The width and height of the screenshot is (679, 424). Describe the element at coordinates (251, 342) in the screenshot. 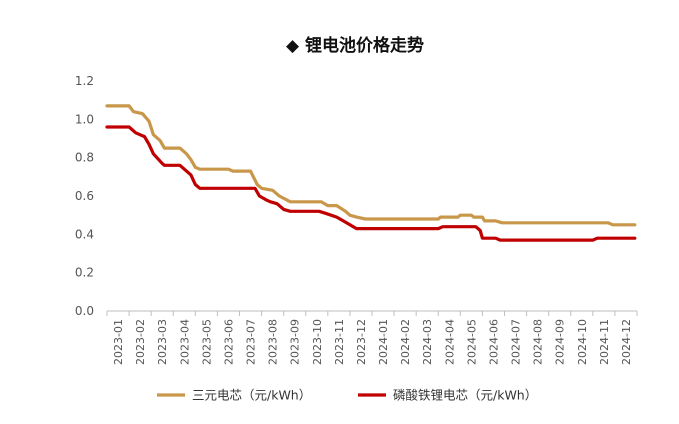

I see `x-tick-label: 2023-07` at that location.